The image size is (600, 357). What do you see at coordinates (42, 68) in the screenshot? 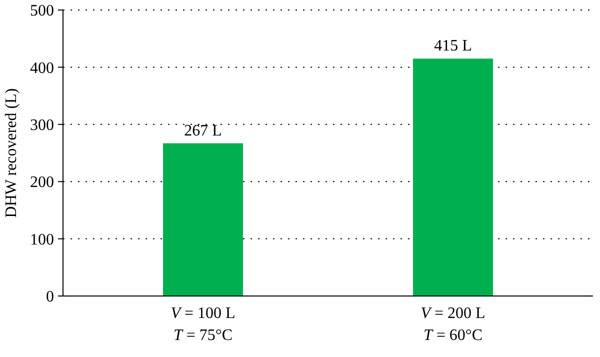
I see `y-tick-label: 400` at bounding box center [42, 68].